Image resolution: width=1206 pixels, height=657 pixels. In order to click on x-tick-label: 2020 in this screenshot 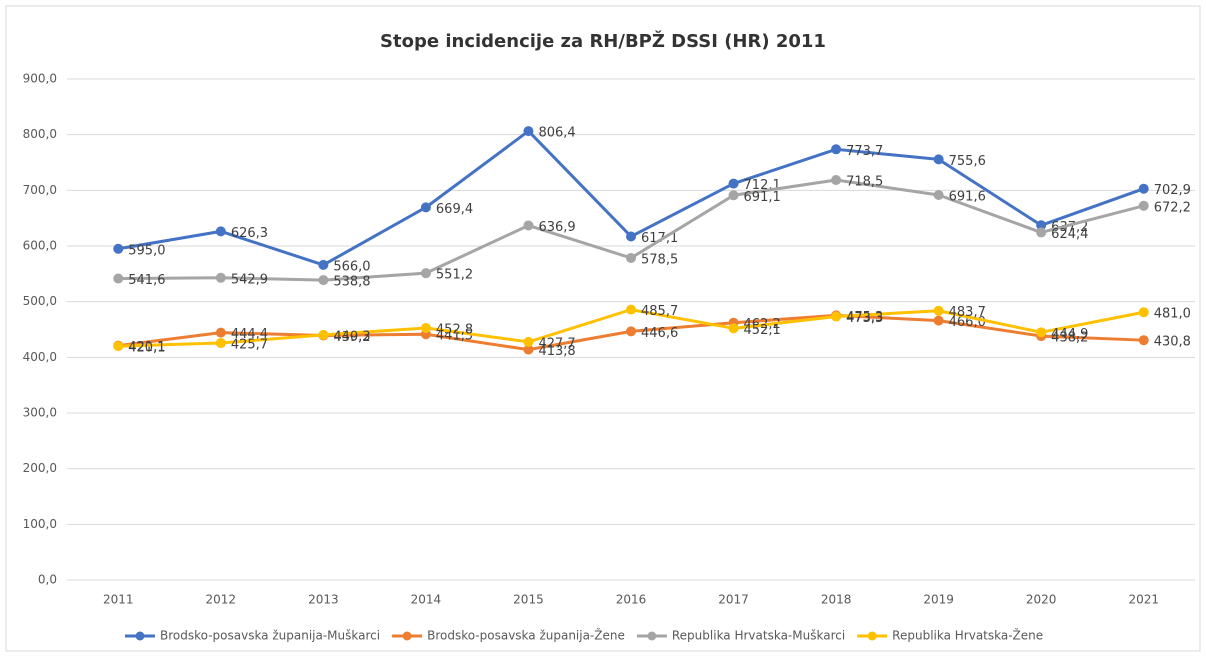, I will do `click(1041, 600)`.